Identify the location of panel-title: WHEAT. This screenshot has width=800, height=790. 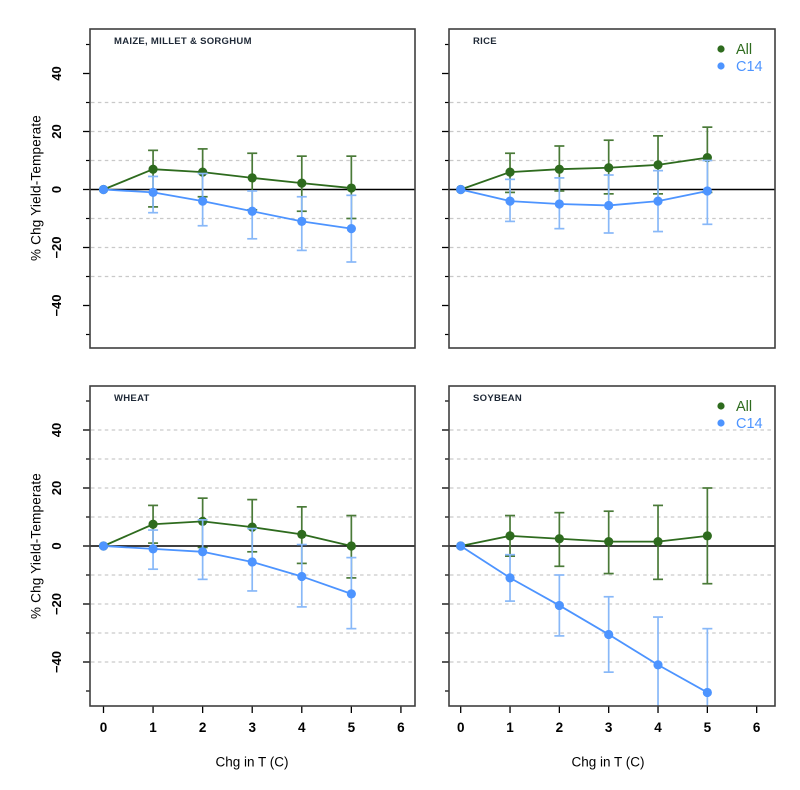
(132, 398).